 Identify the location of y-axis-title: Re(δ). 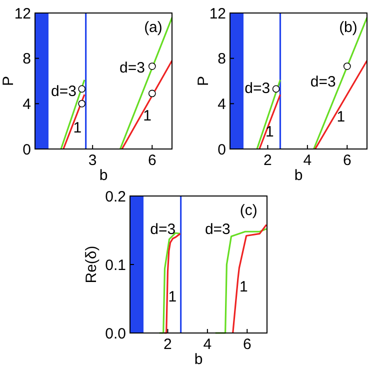
(91, 265).